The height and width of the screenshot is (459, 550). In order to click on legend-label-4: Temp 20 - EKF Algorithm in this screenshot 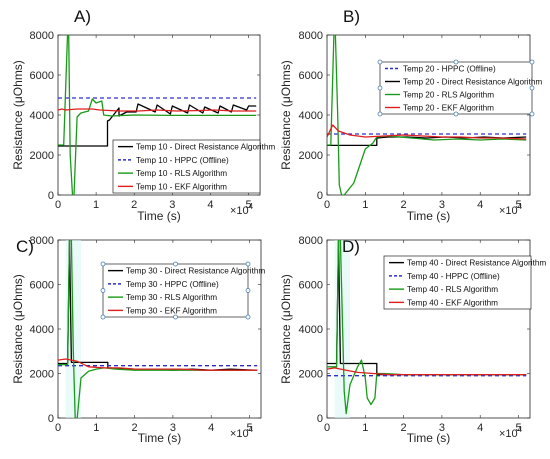, I will do `click(448, 108)`.